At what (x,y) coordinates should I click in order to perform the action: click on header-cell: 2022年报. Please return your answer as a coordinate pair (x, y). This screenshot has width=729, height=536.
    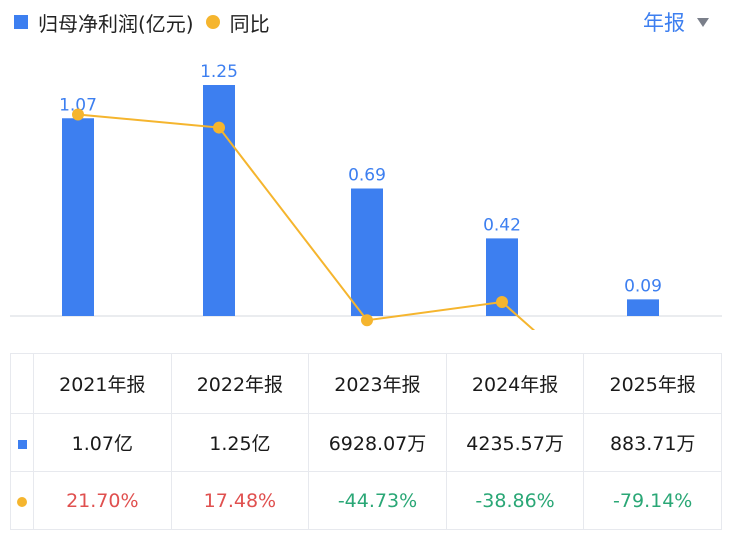
    Looking at the image, I should click on (240, 383).